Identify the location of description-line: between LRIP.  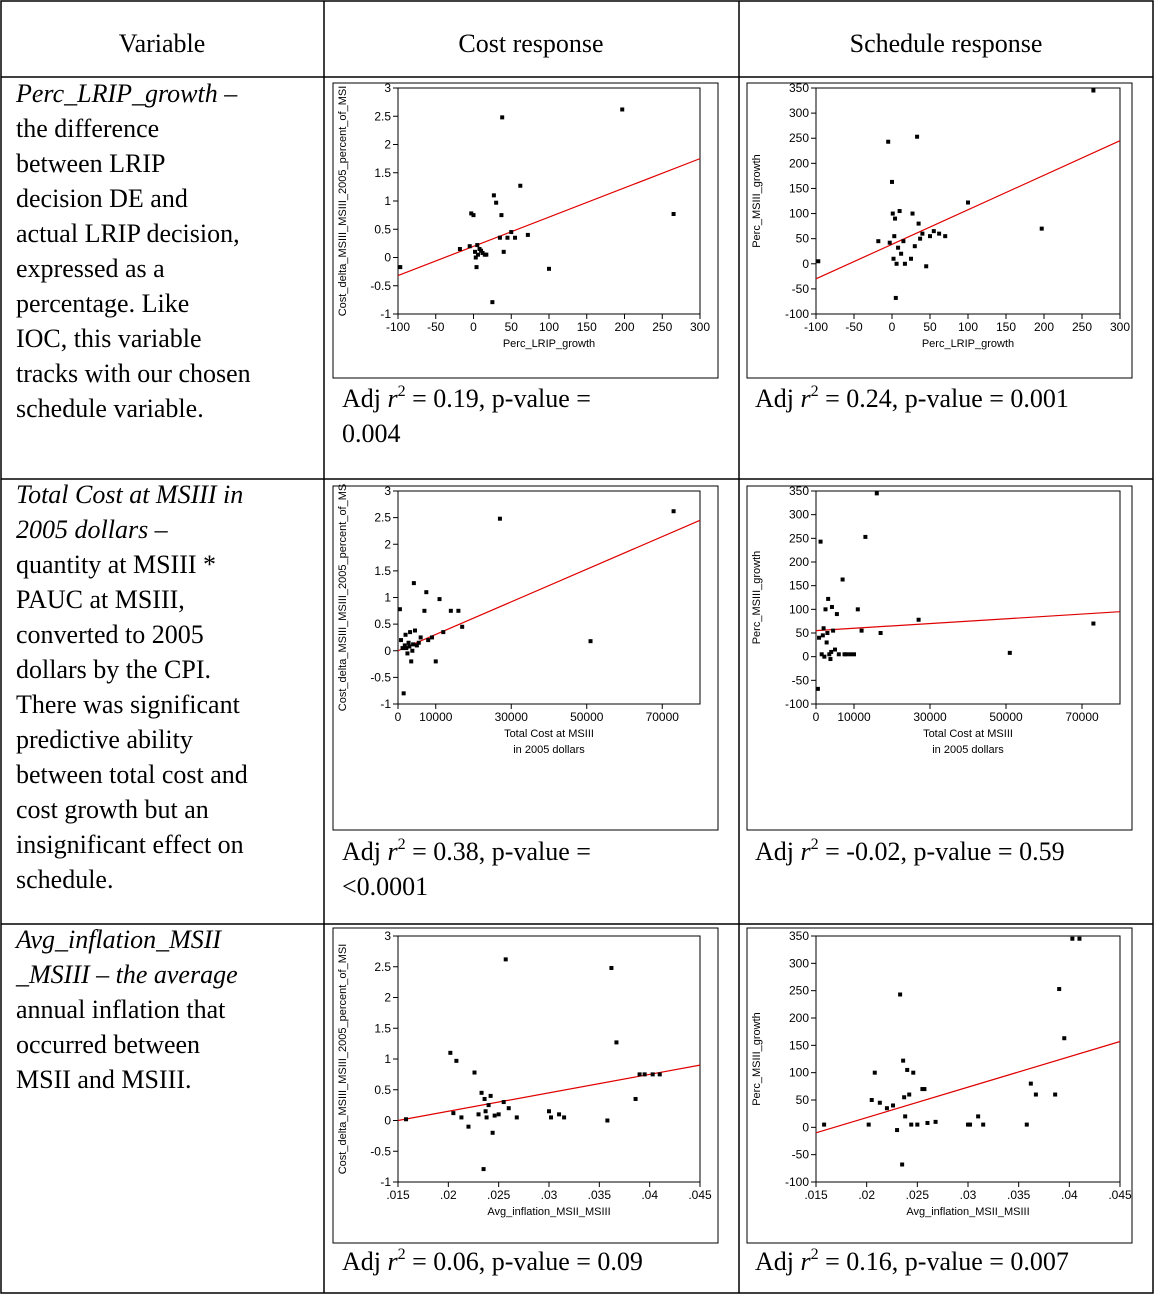
(90, 163).